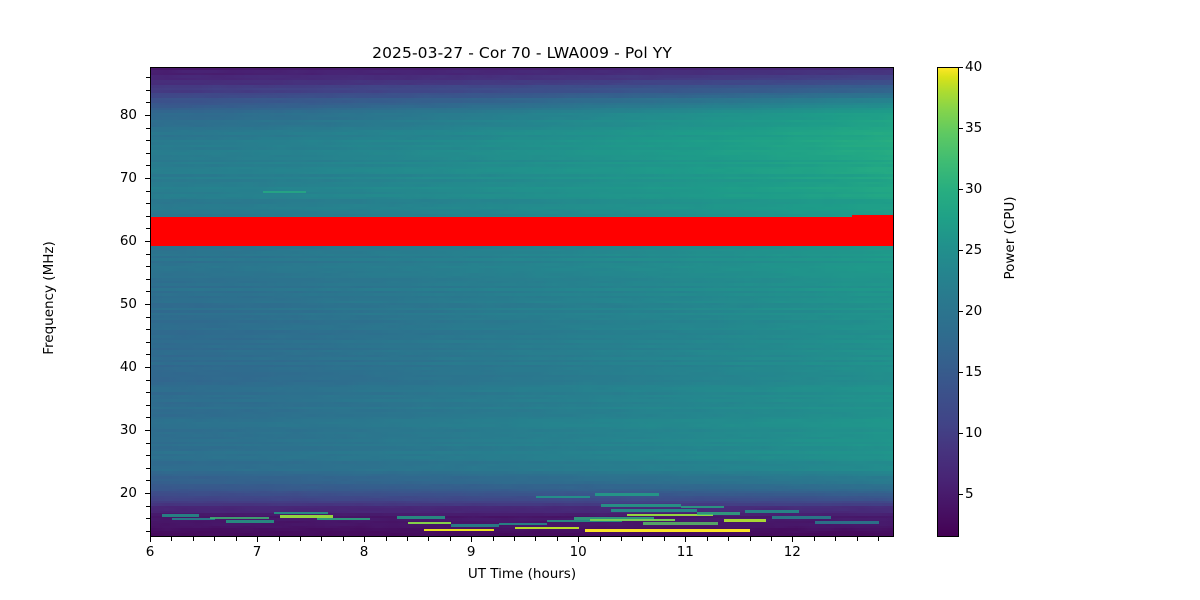 This screenshot has width=1200, height=600. Describe the element at coordinates (128, 177) in the screenshot. I see `y-axis-tick-label: 70` at that location.